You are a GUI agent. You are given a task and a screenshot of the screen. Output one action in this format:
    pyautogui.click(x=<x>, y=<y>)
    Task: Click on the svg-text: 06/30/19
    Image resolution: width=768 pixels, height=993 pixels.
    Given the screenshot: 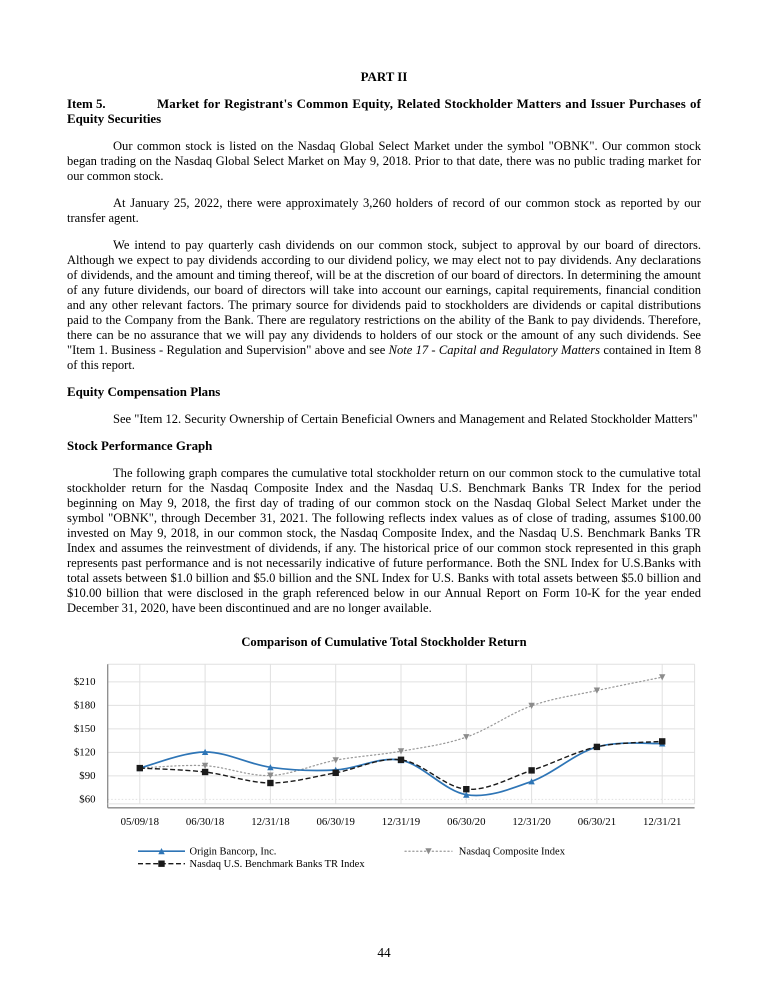 What is the action you would take?
    pyautogui.click(x=336, y=822)
    